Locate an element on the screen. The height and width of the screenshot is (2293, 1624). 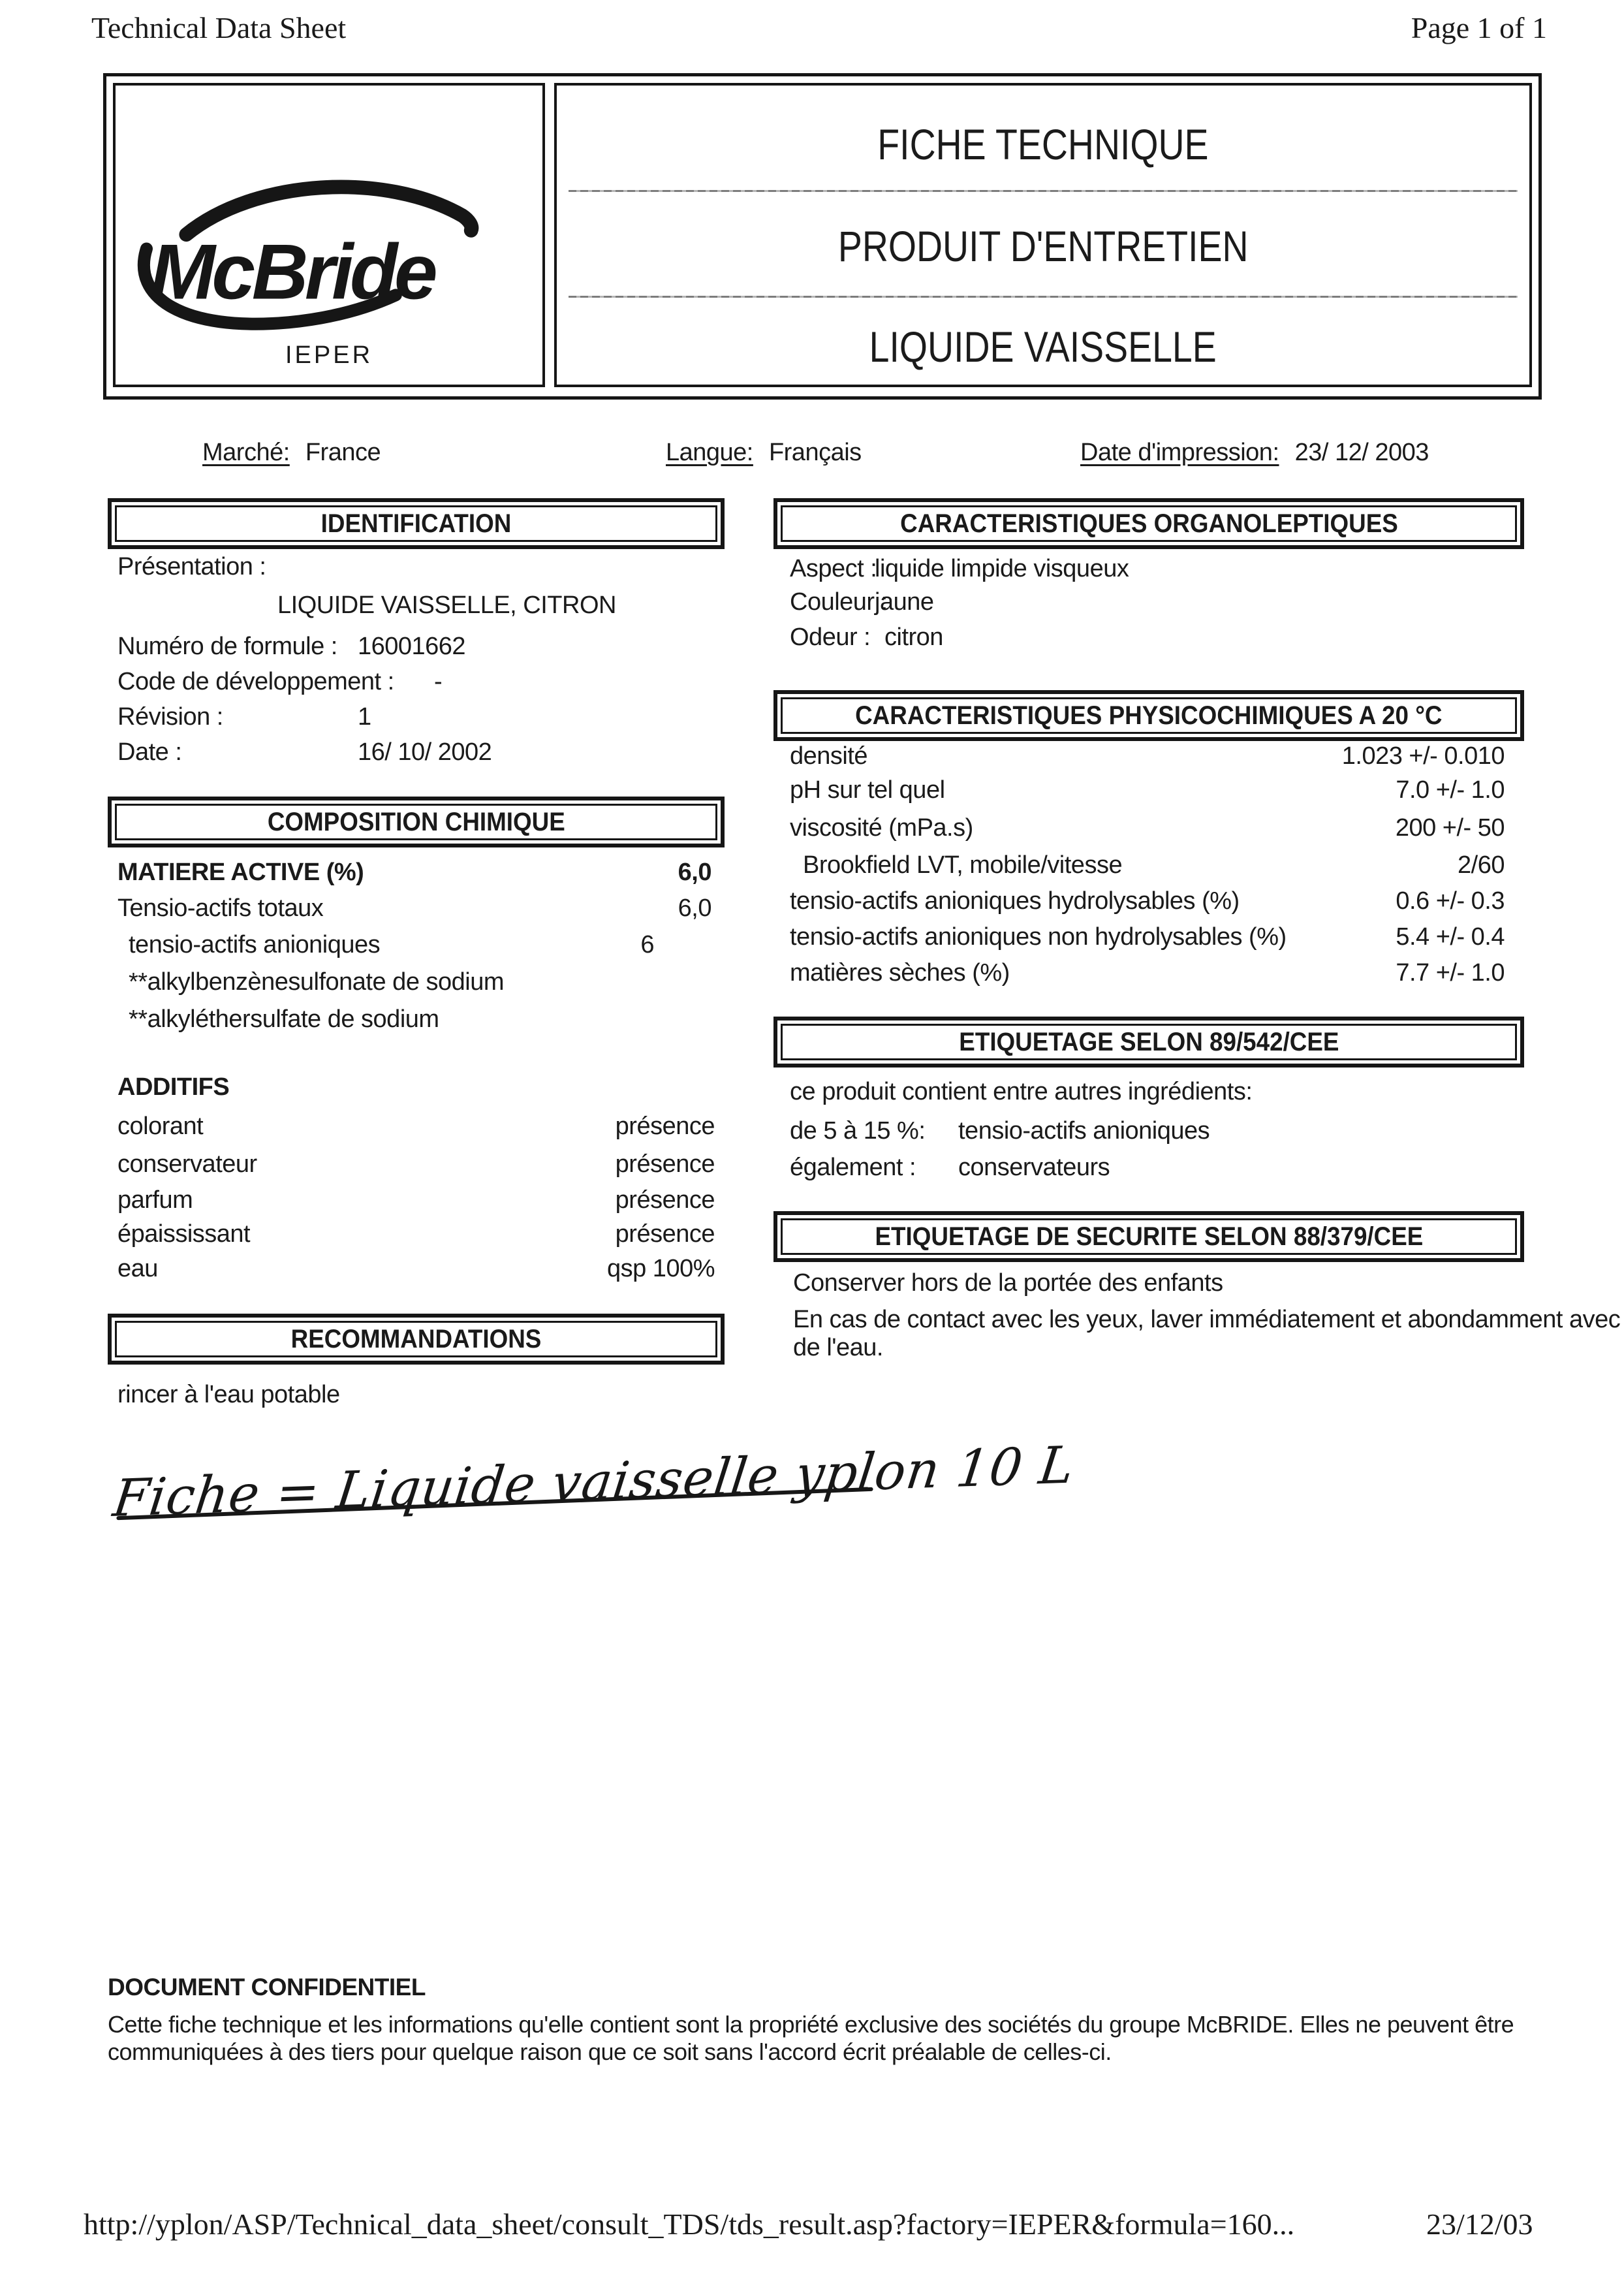
section-box-identification: IDENTIFICATION is located at coordinates (417, 523).